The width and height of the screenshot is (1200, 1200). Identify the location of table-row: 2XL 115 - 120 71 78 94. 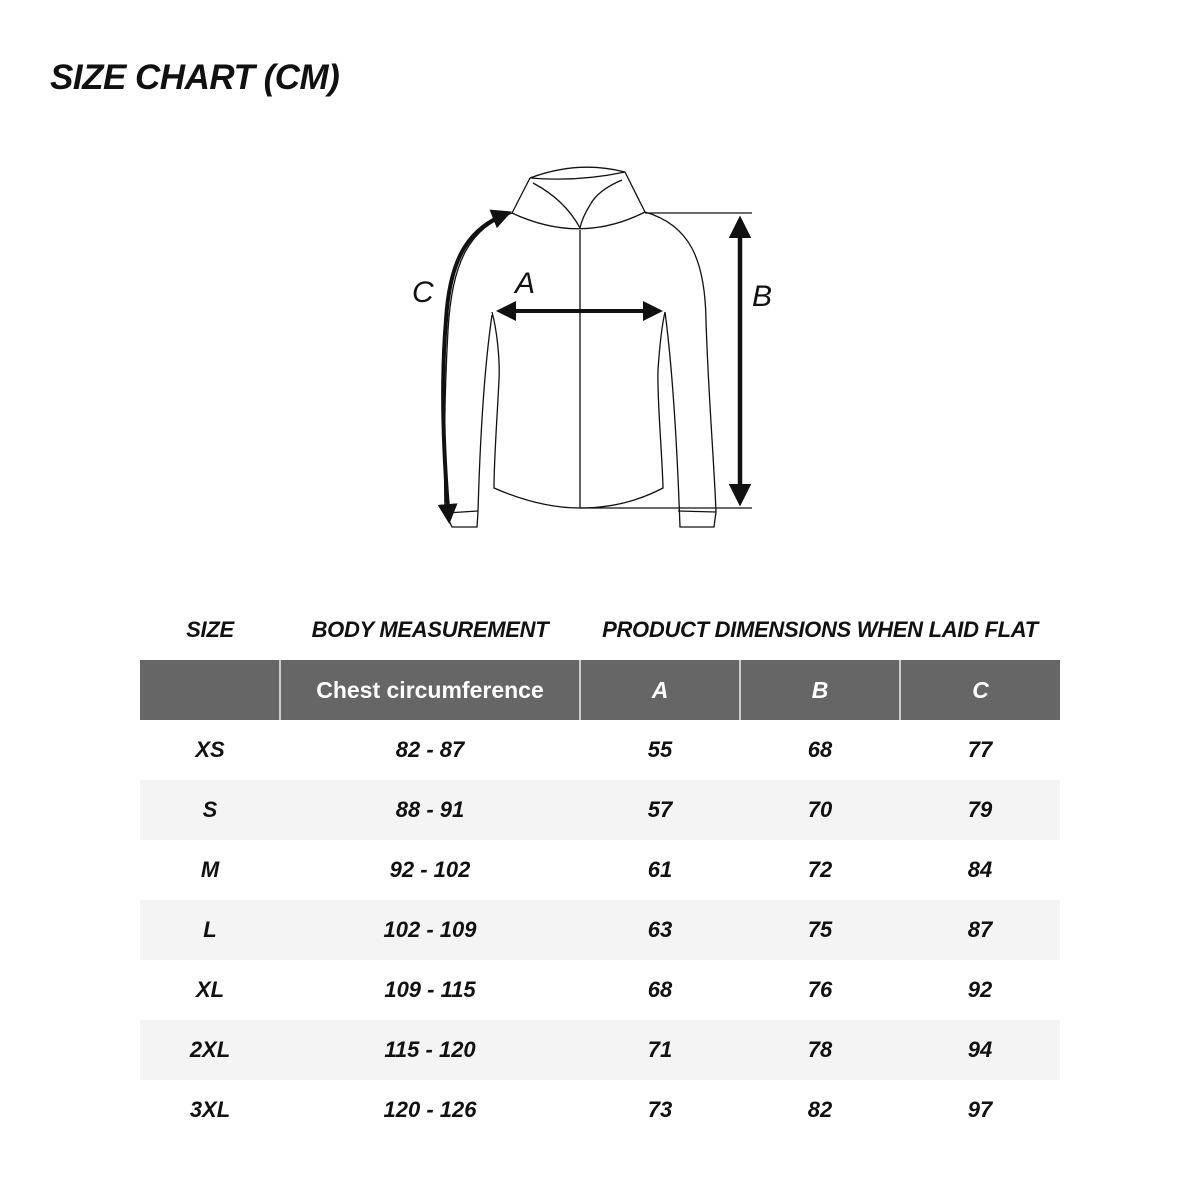
(600, 1050).